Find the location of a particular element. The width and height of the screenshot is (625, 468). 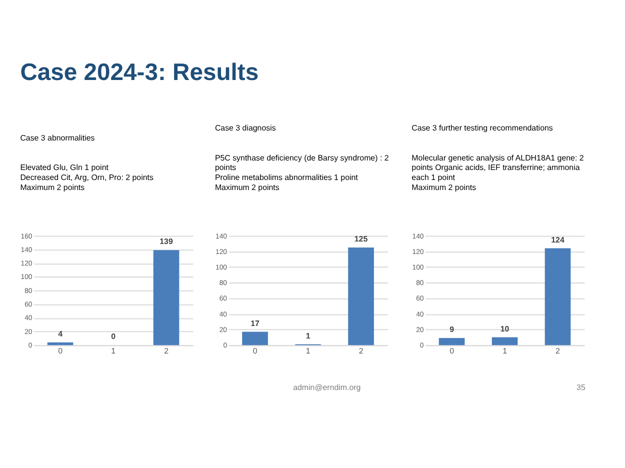

chart-title: Case 3 abnormalities is located at coordinates (57, 137).